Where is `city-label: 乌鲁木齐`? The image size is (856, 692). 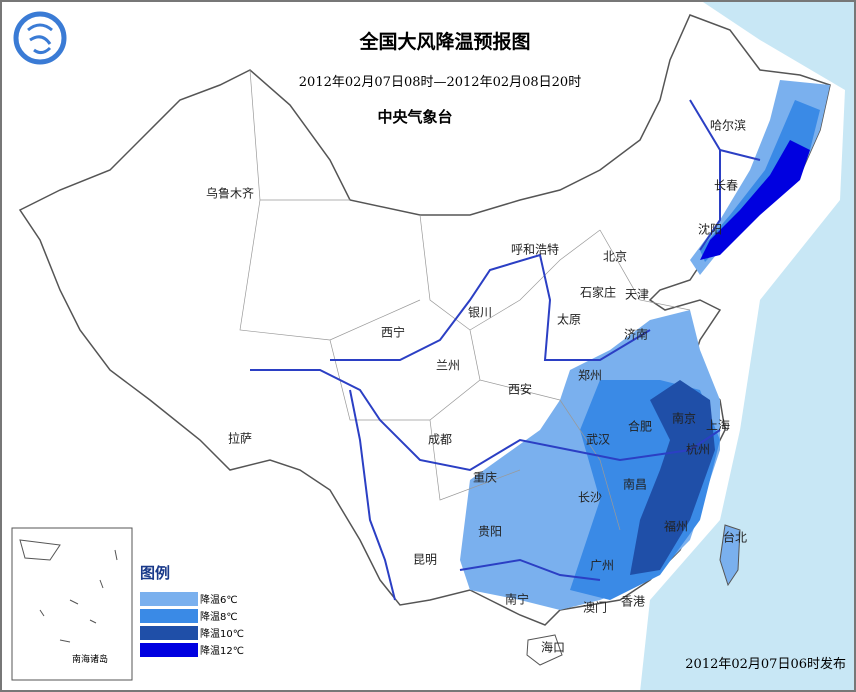 city-label: 乌鲁木齐 is located at coordinates (230, 193).